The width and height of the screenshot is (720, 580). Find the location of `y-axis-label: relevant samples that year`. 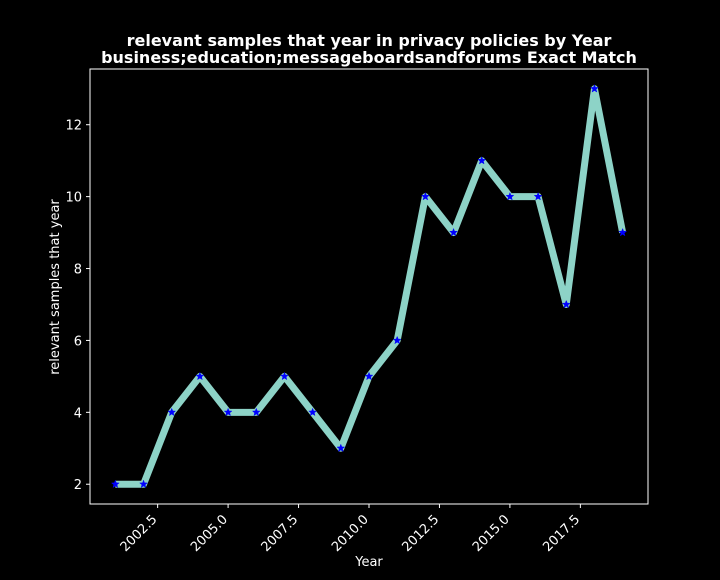

y-axis-label: relevant samples that year is located at coordinates (55, 287).